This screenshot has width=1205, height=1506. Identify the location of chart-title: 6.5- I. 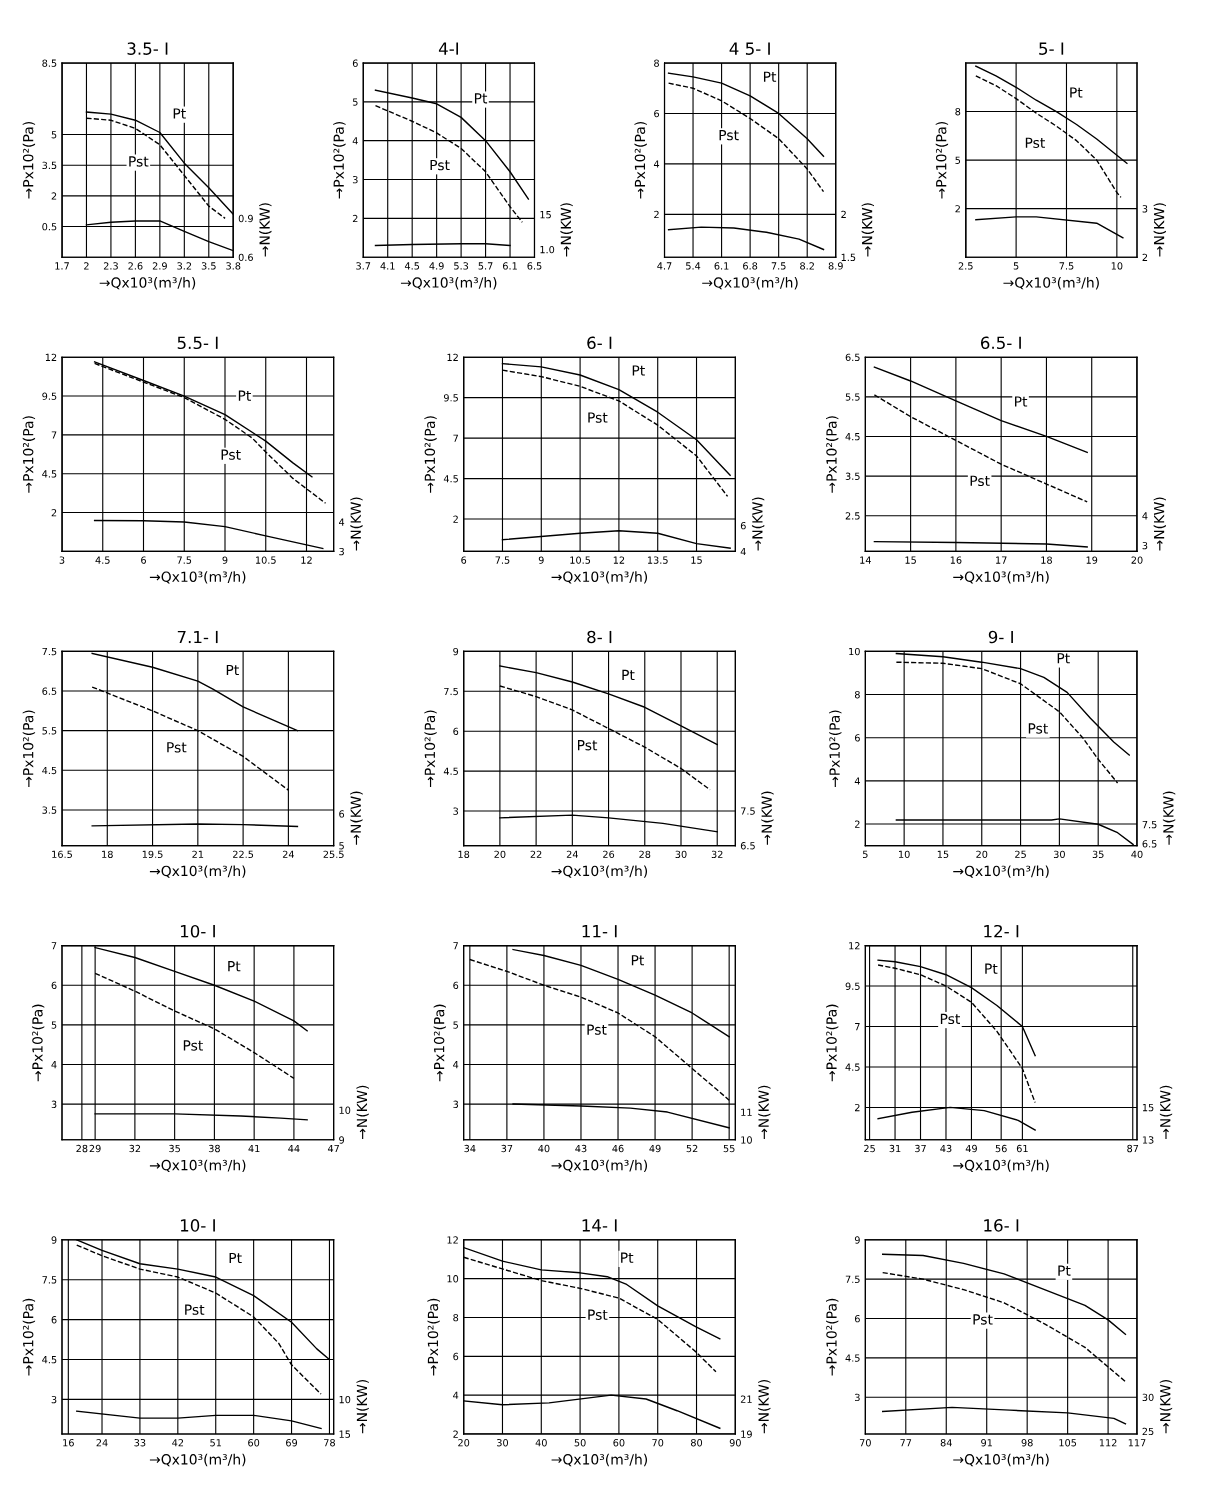
(1000, 343).